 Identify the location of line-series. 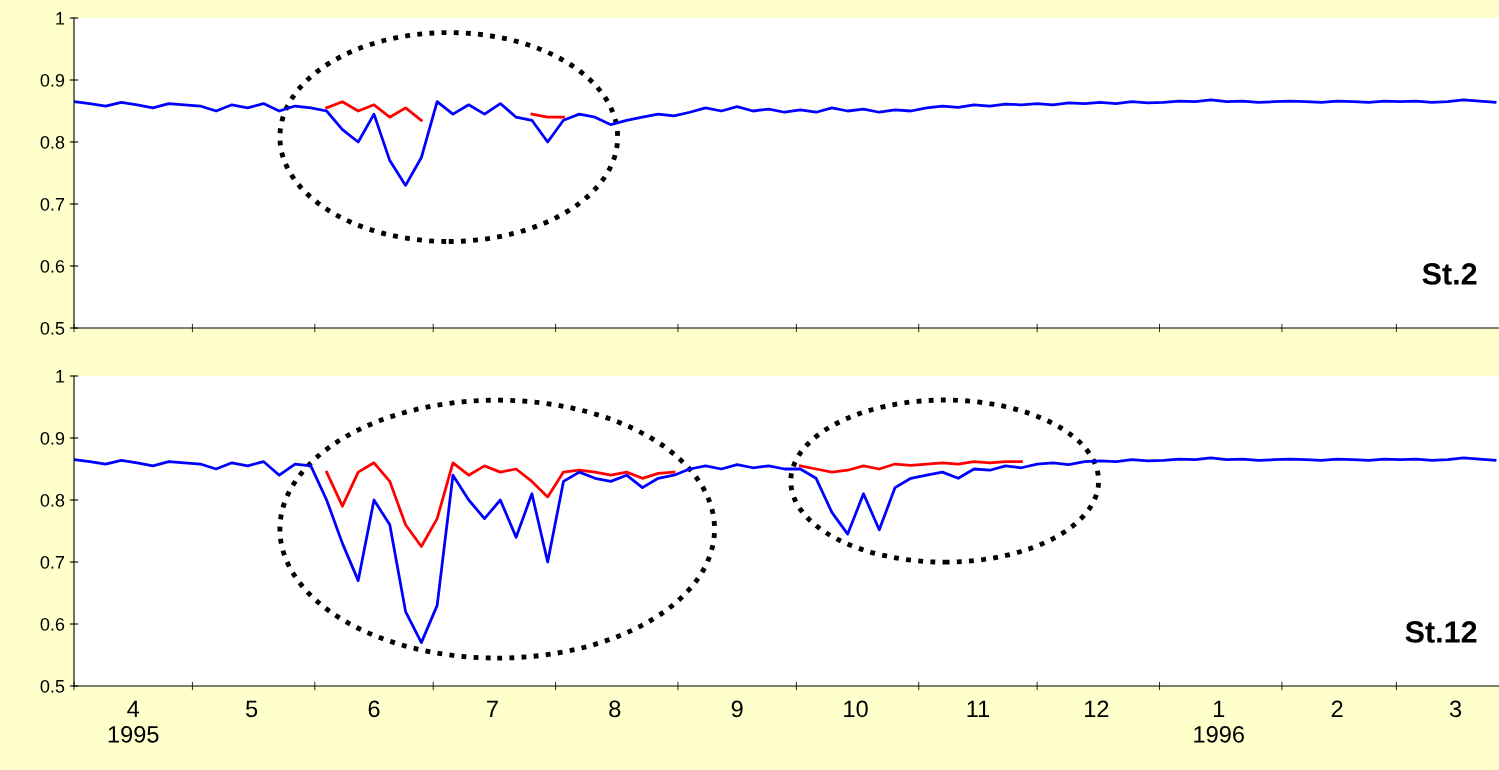
(785, 142).